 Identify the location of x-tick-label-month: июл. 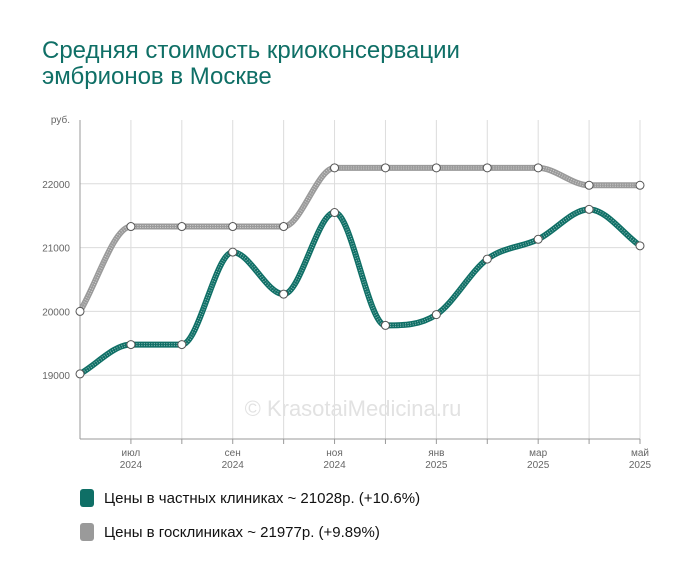
(131, 453).